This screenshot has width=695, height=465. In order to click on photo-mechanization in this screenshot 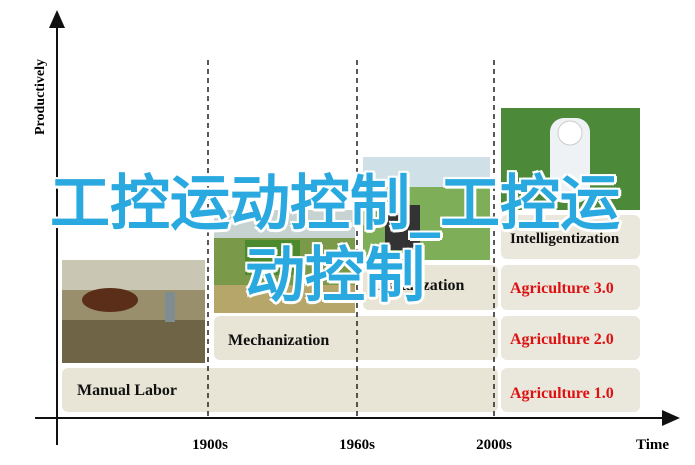, I will do `click(284, 261)`.